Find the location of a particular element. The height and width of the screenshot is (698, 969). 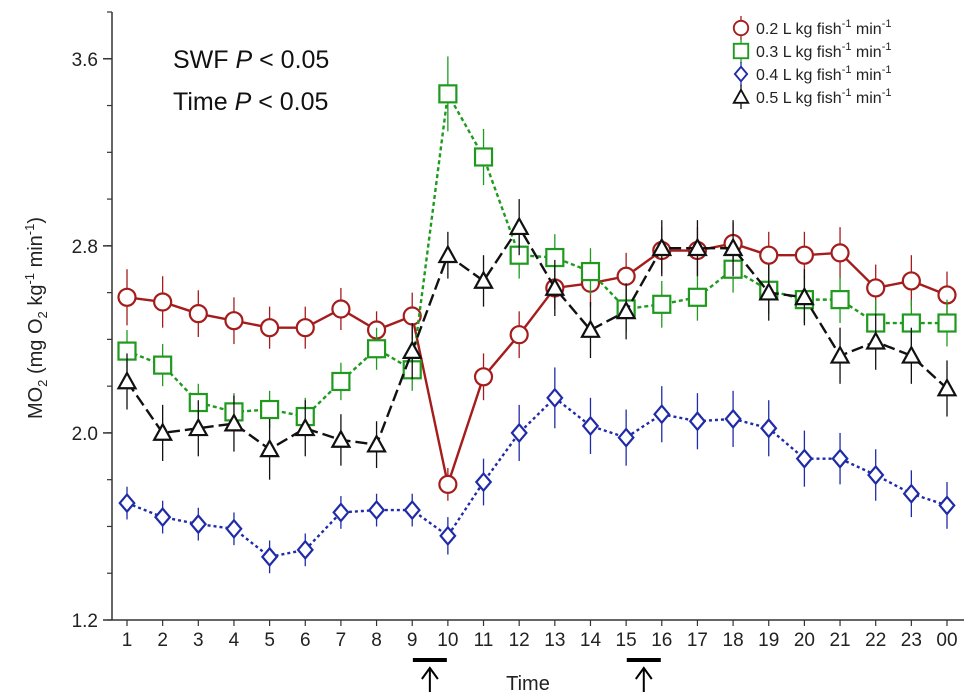

annotation-time: Time P < 0.05 is located at coordinates (250, 102).